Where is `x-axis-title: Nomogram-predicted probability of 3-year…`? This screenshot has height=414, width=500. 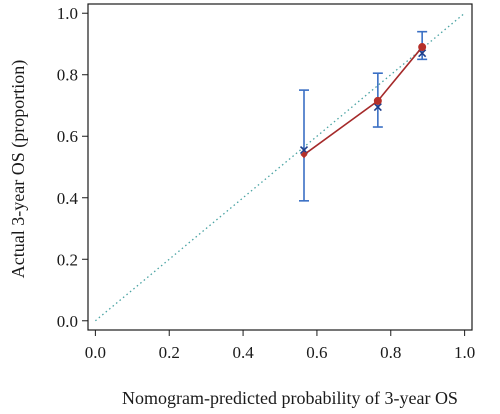 x-axis-title: Nomogram-predicted probability of 3-year… is located at coordinates (290, 398).